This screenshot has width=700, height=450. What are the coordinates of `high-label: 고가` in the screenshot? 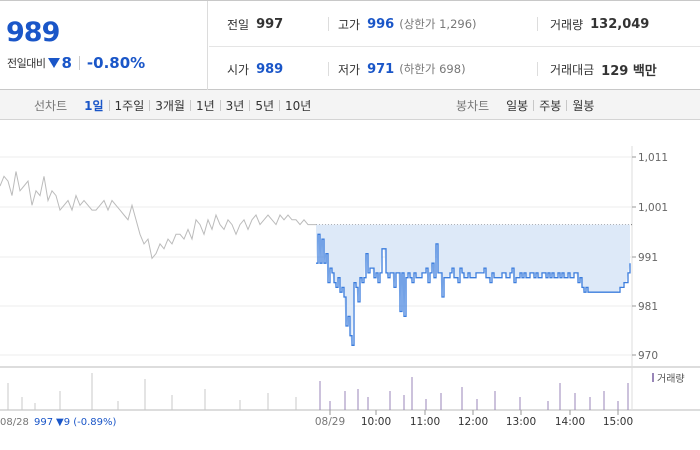 It's located at (349, 24).